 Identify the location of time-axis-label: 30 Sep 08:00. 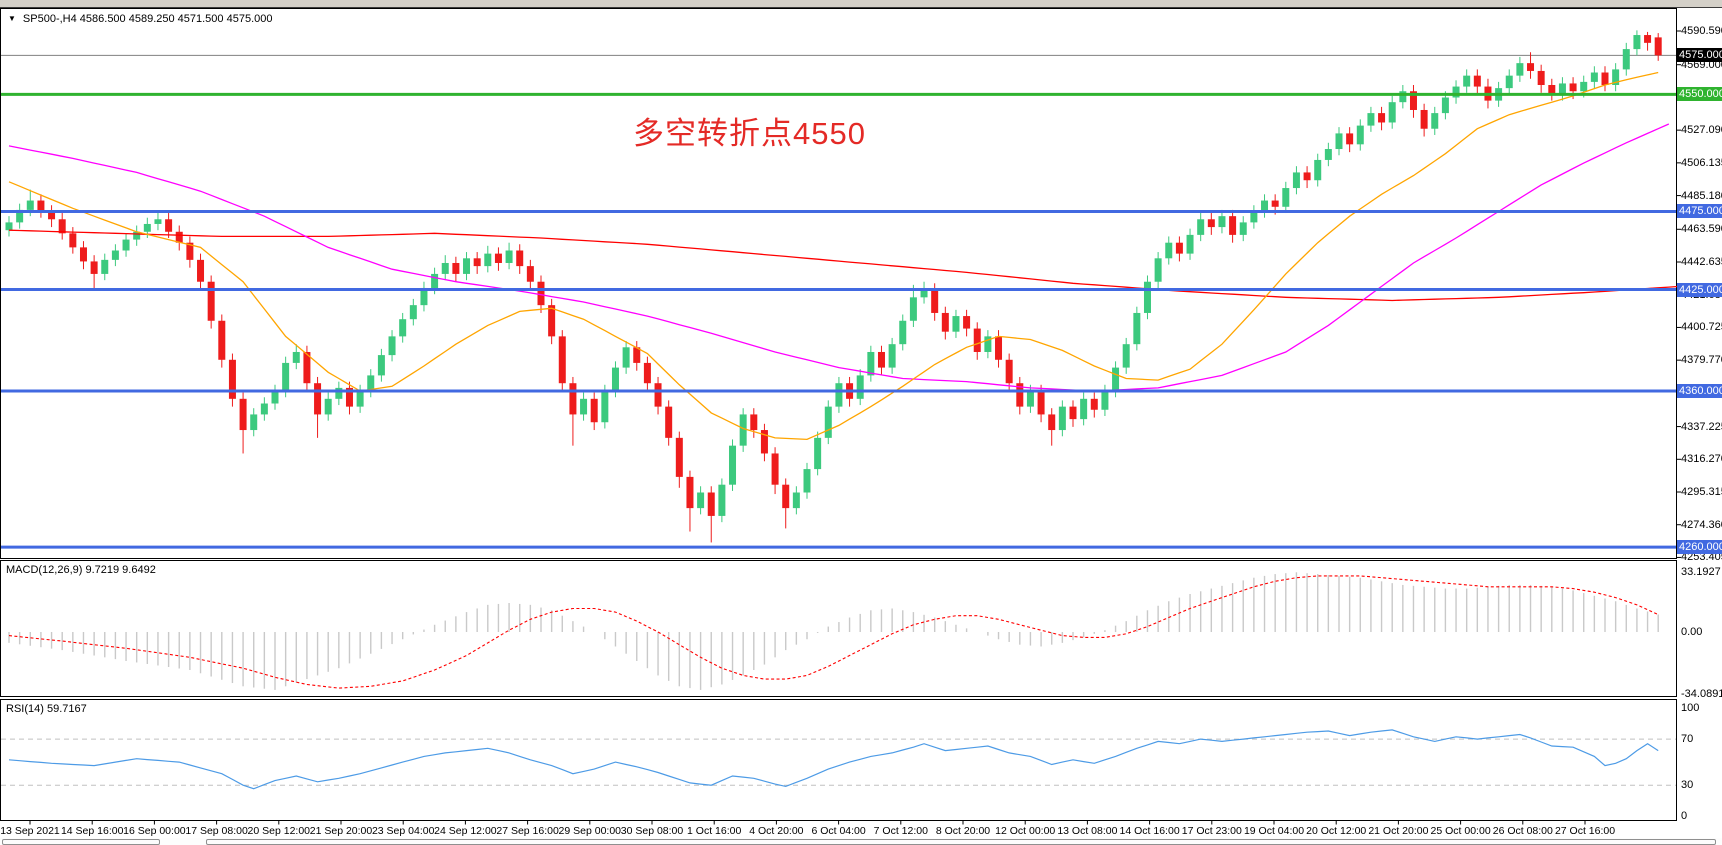
(652, 831).